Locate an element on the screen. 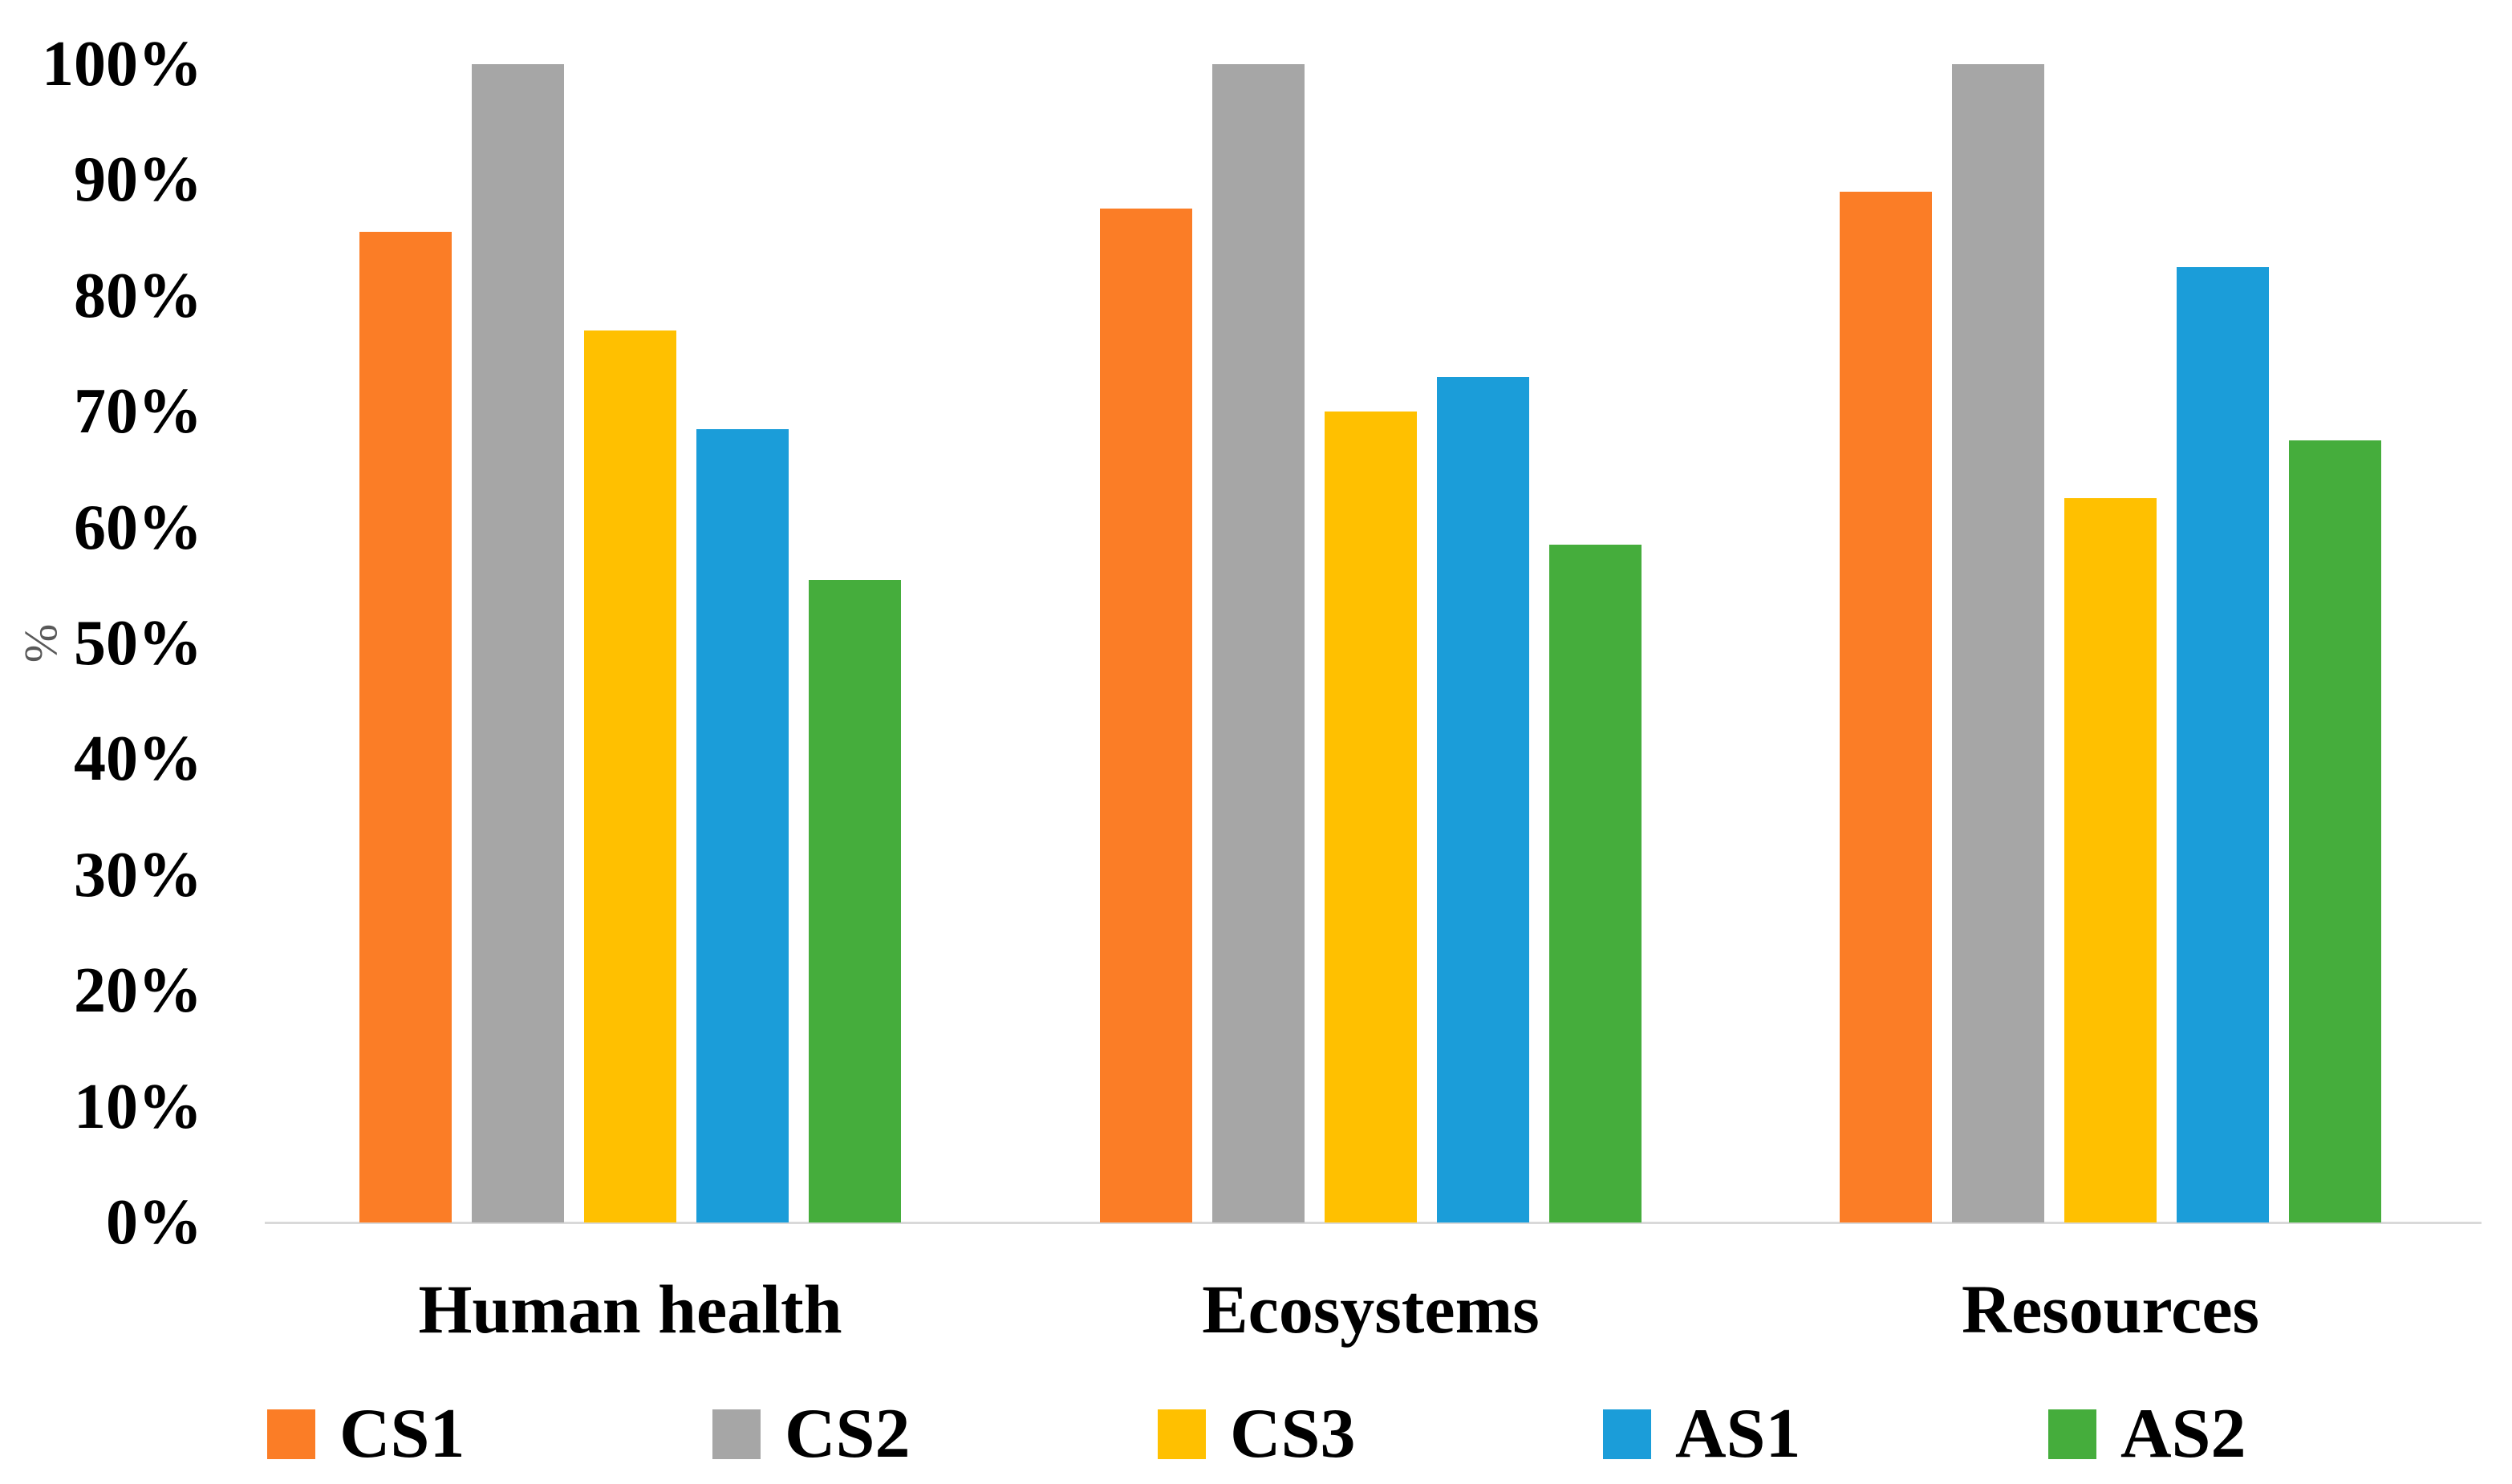  y-tick-label-40: 40% is located at coordinates (138, 759).